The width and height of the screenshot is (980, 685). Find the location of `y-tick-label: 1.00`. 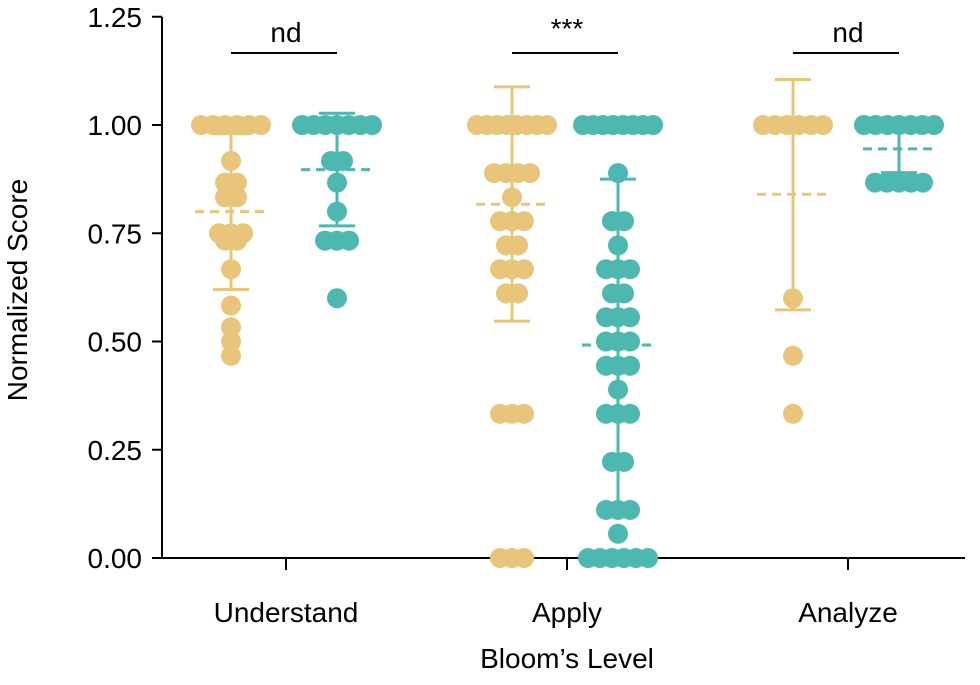

y-tick-label: 1.00 is located at coordinates (115, 125).